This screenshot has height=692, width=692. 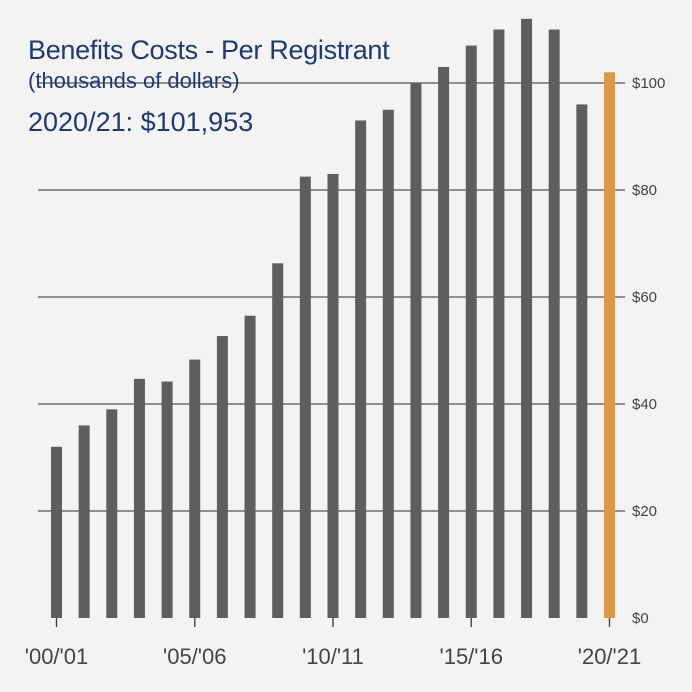 What do you see at coordinates (644, 190) in the screenshot?
I see `y-tick-label: $80` at bounding box center [644, 190].